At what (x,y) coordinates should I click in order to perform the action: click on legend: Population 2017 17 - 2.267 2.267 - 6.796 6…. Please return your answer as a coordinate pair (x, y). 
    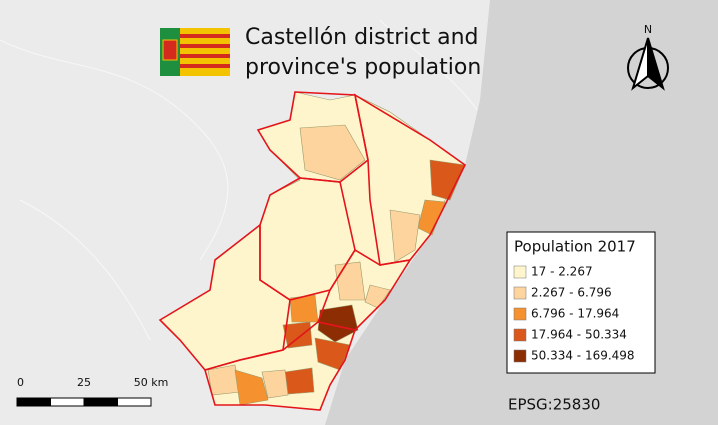
    Looking at the image, I should click on (581, 302).